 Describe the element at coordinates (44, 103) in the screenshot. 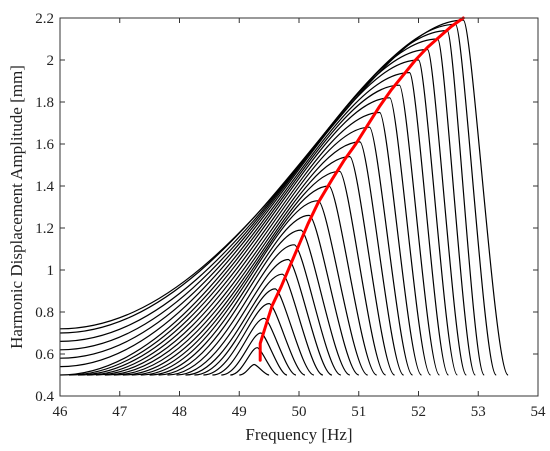

I see `y-tick-label: 1.8` at that location.